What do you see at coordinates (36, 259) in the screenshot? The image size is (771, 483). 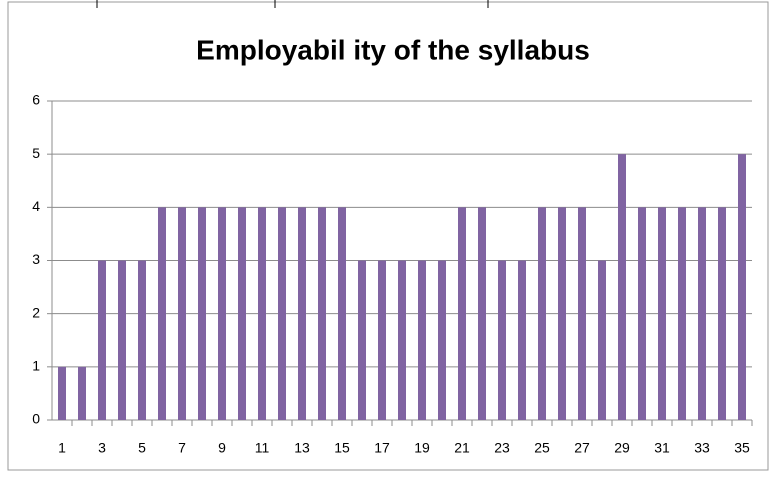 I see `y-tick-label: 3` at bounding box center [36, 259].